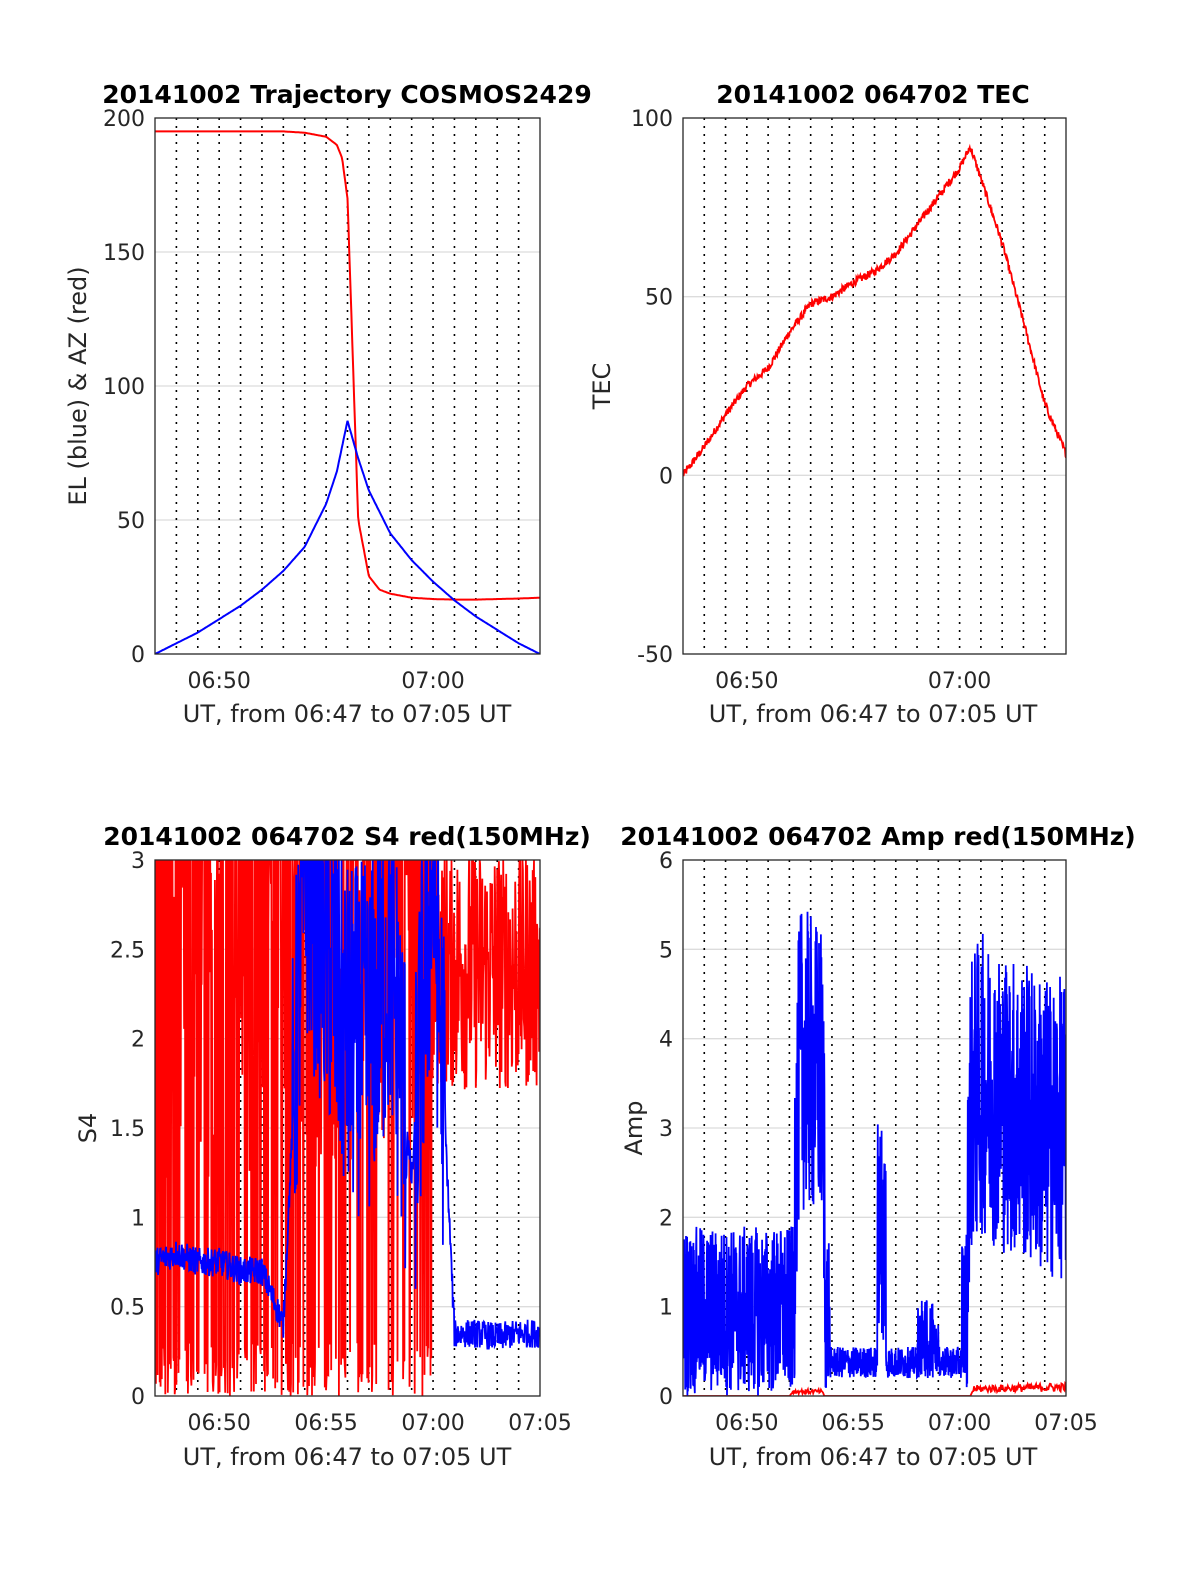 The width and height of the screenshot is (1200, 1575). What do you see at coordinates (874, 1388) in the screenshot?
I see `amp-series-red-line` at bounding box center [874, 1388].